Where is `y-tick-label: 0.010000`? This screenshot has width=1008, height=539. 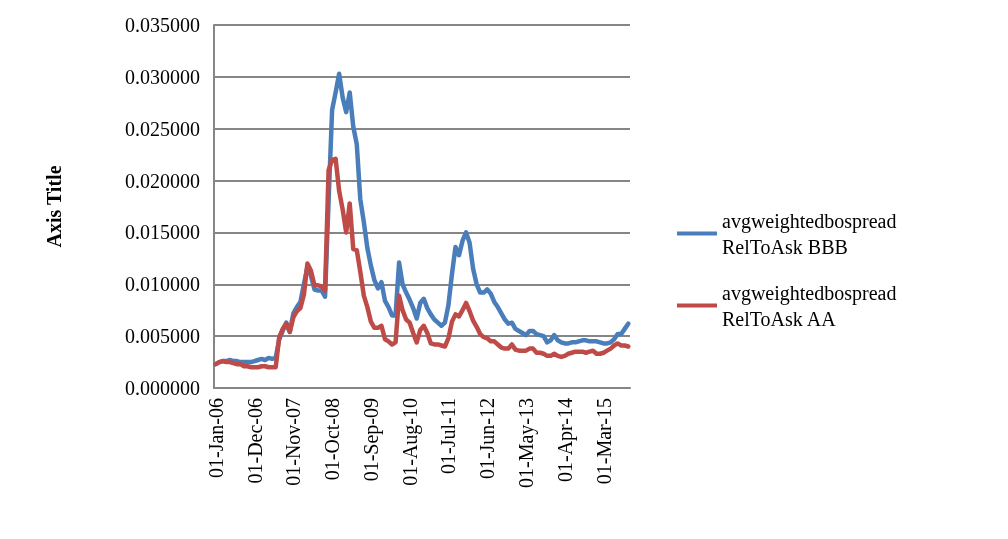
y-tick-label: 0.010000 is located at coordinates (162, 284).